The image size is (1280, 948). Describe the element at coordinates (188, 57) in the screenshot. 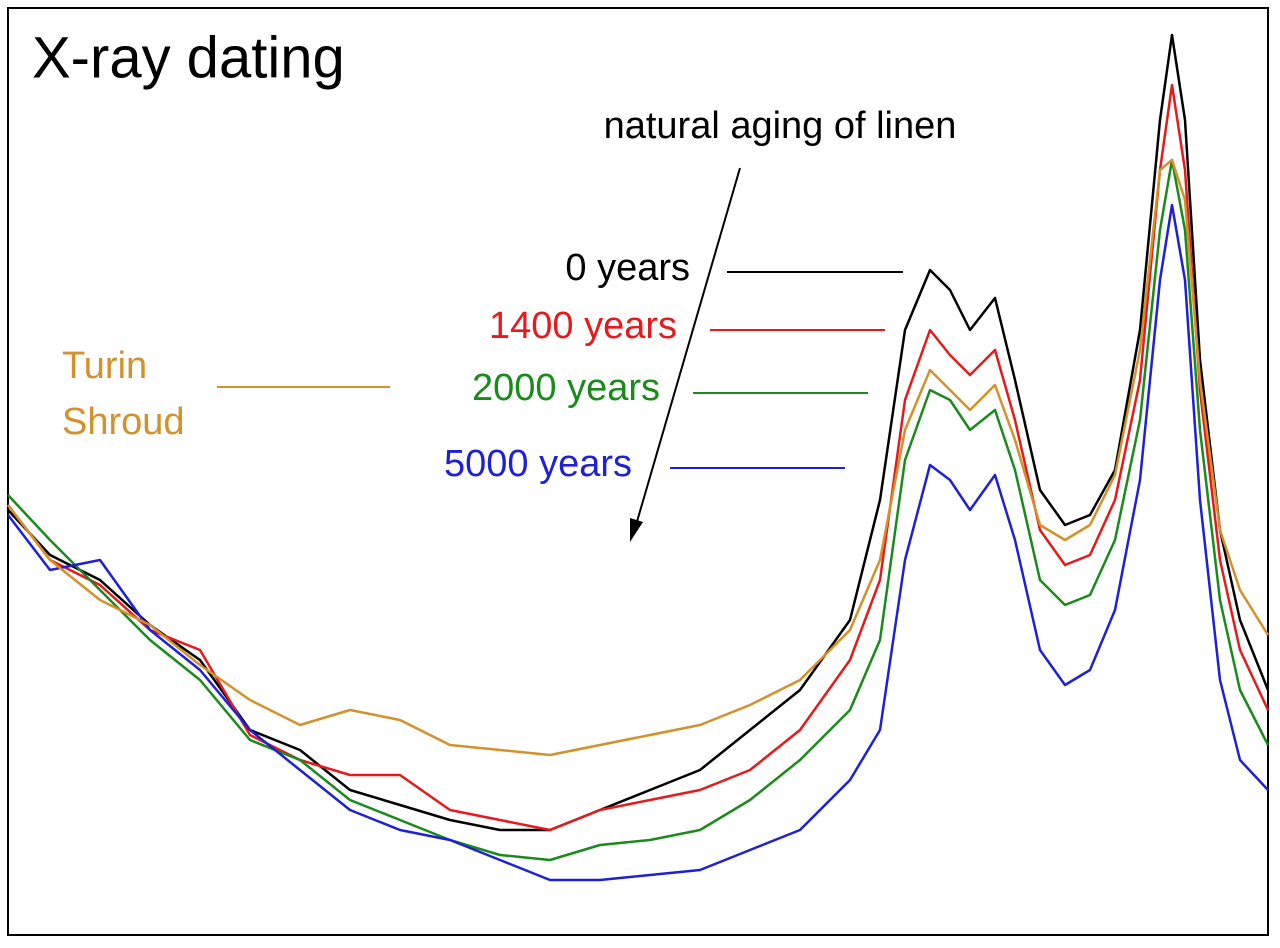

I see `chart-title: X-ray dating` at that location.